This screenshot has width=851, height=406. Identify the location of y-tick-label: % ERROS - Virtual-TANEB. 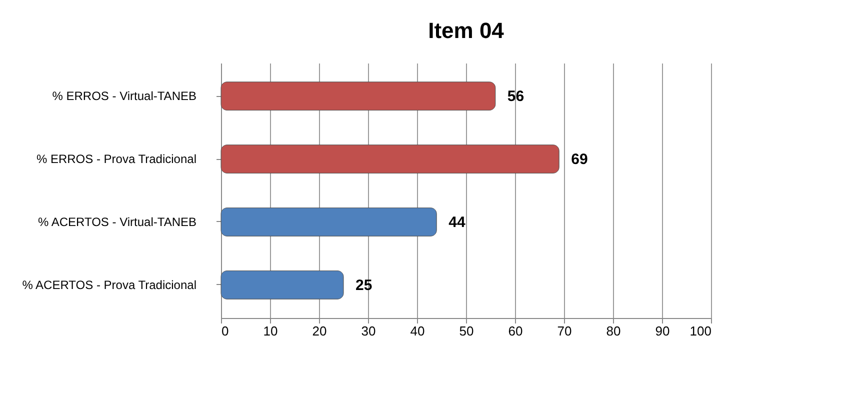
(124, 96).